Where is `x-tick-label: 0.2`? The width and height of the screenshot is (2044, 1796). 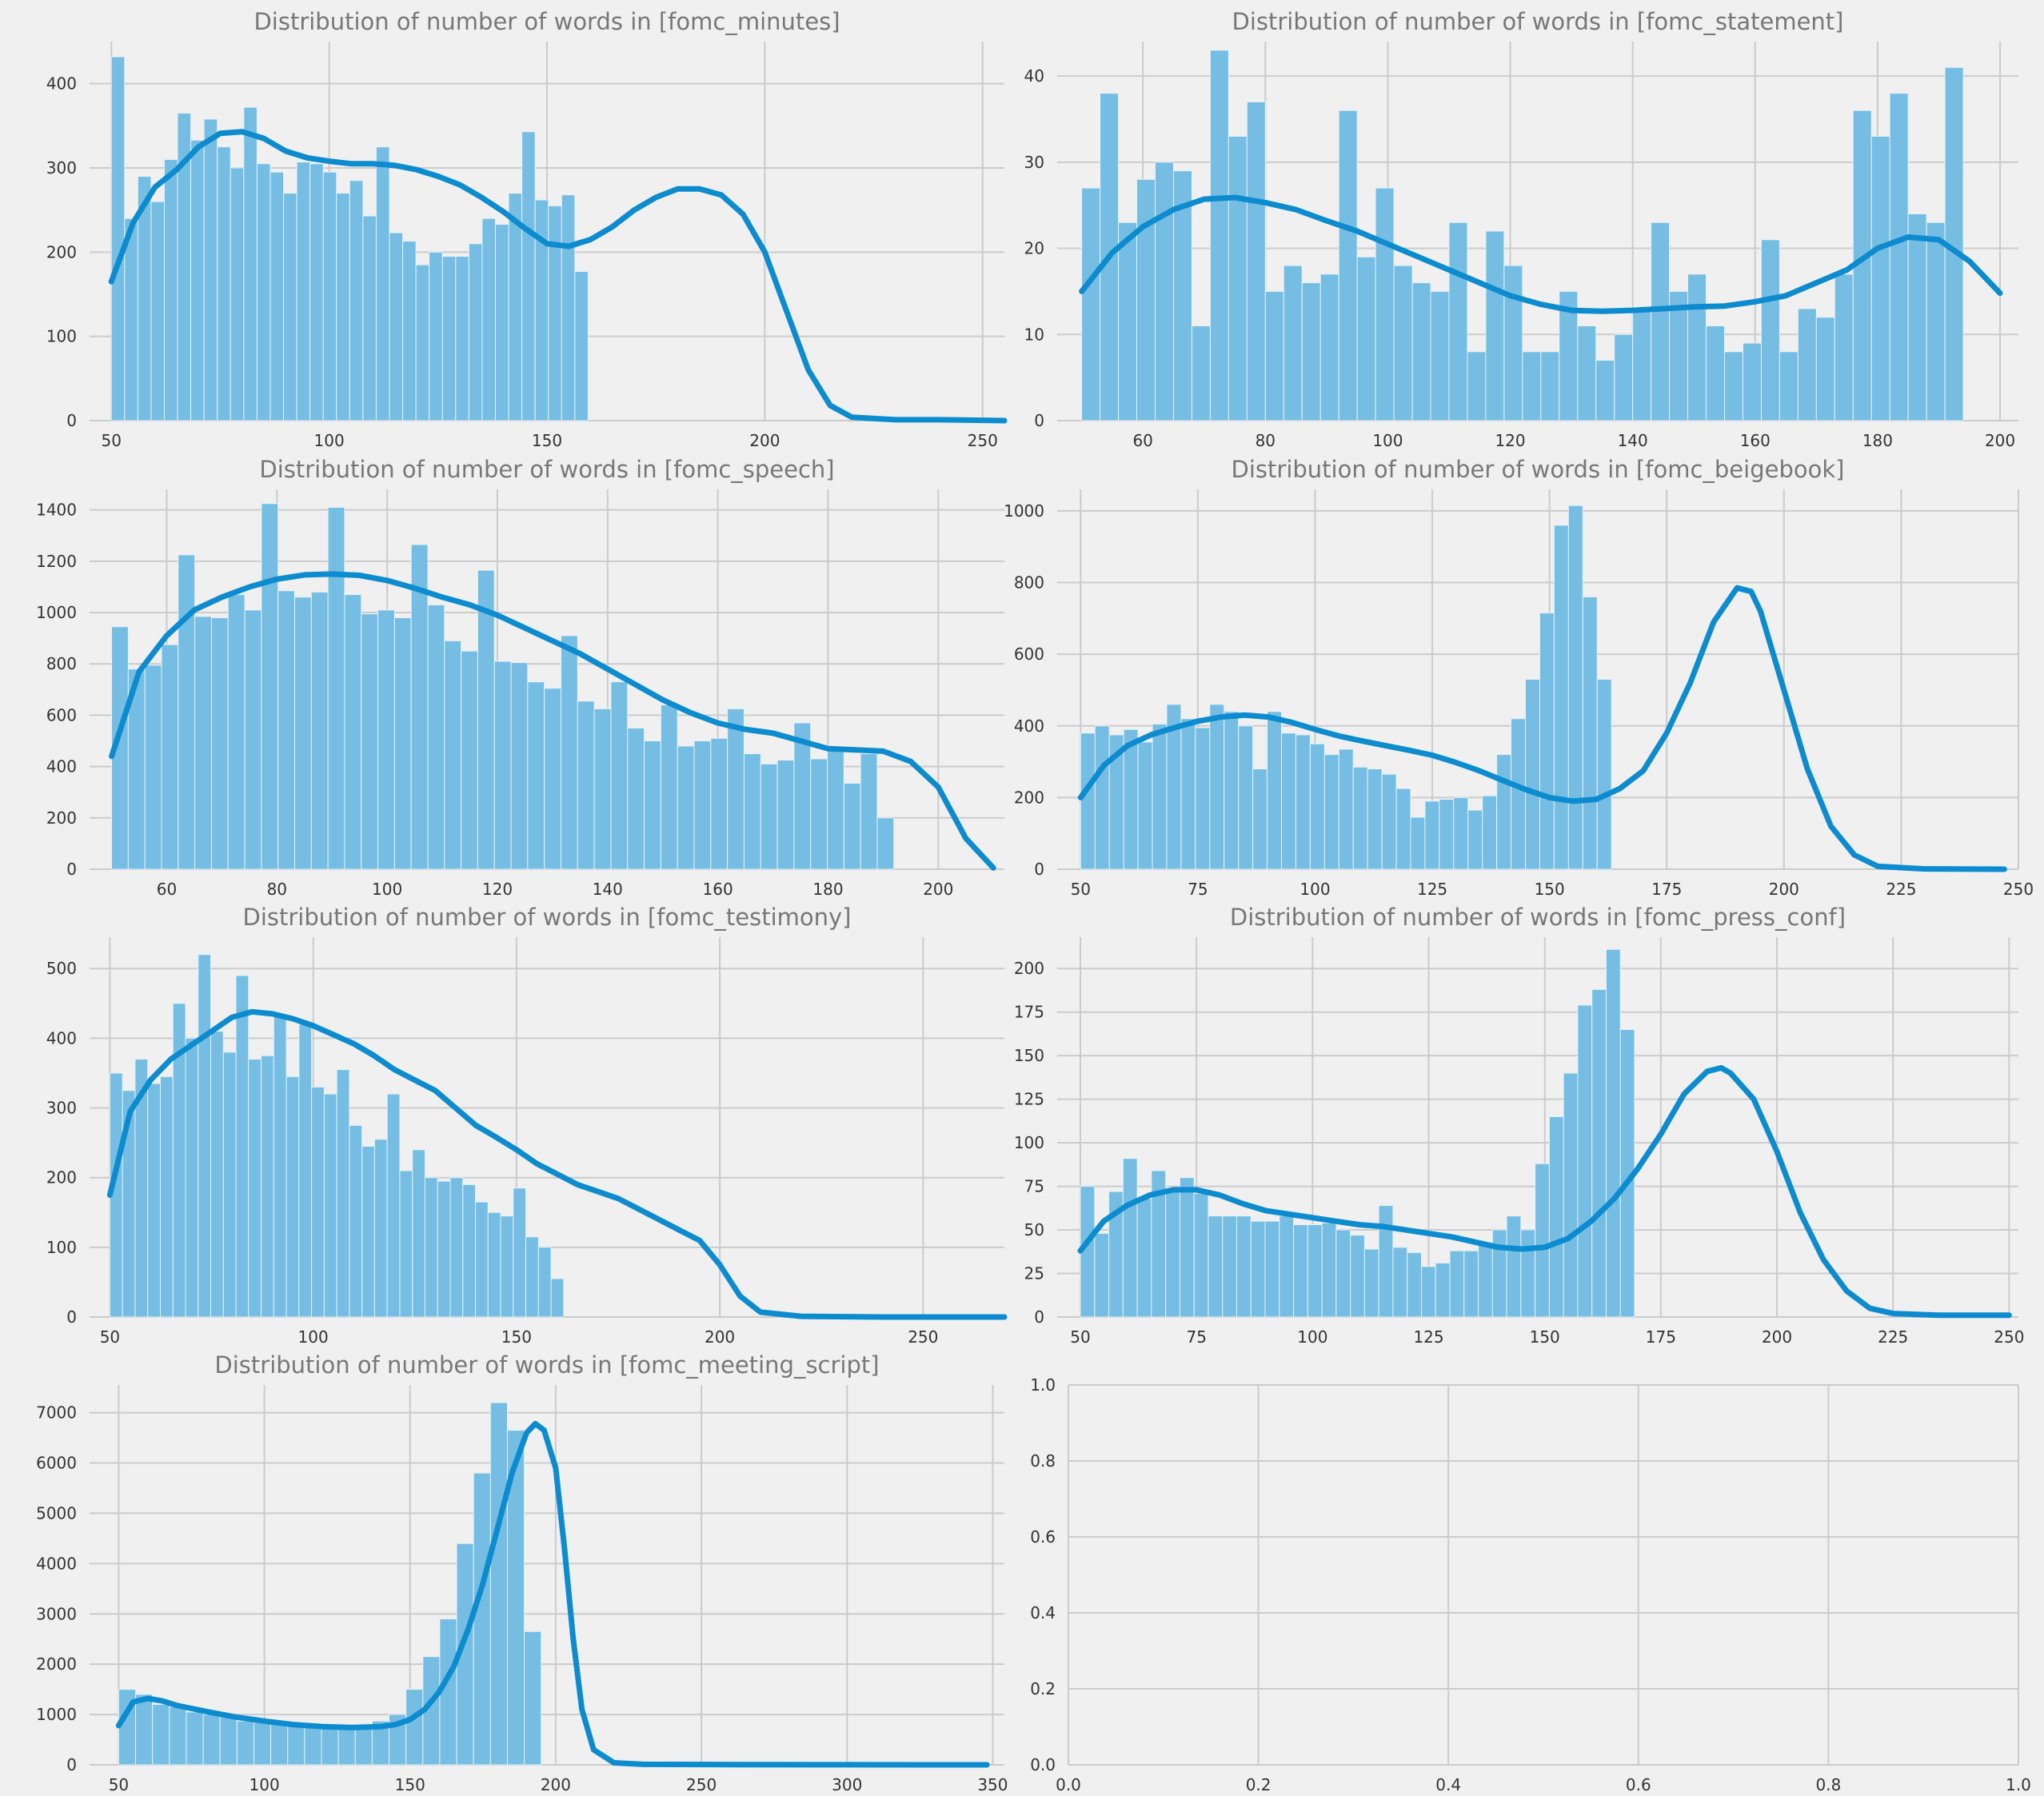 x-tick-label: 0.2 is located at coordinates (1259, 1784).